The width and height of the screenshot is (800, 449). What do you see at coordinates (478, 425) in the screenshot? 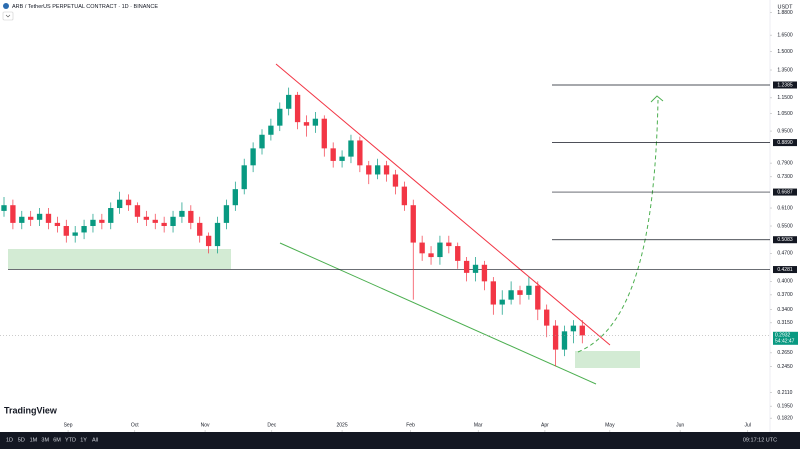
I see `x-tick-label: Mar` at bounding box center [478, 425].